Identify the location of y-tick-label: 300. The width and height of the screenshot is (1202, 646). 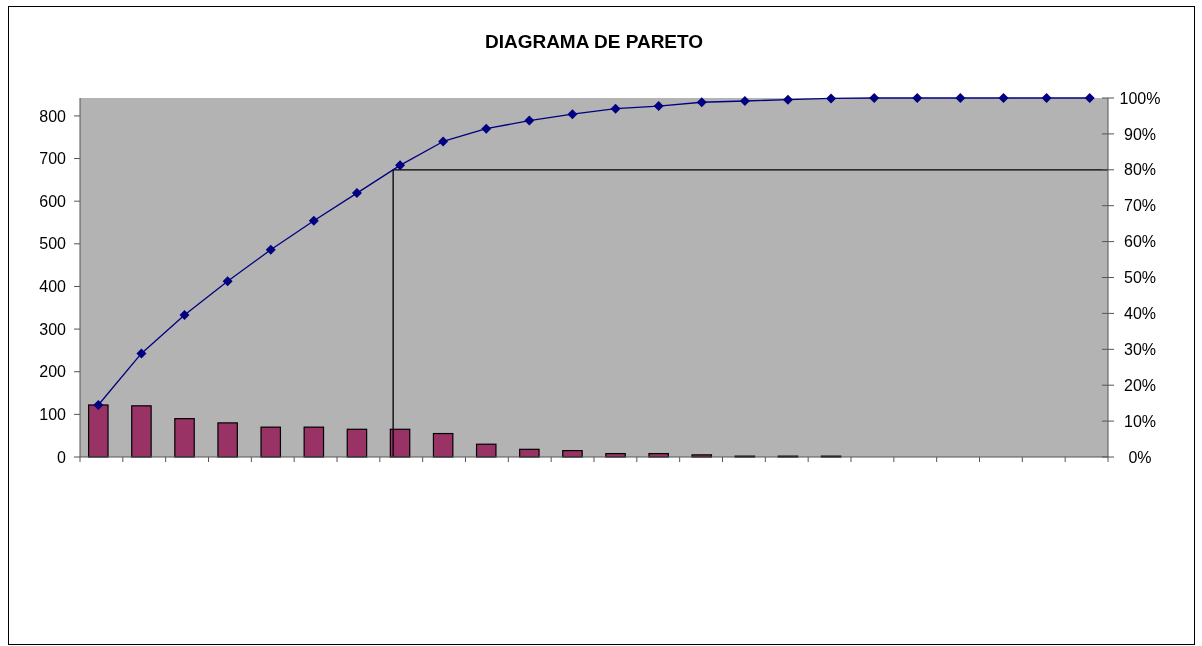
(53, 329).